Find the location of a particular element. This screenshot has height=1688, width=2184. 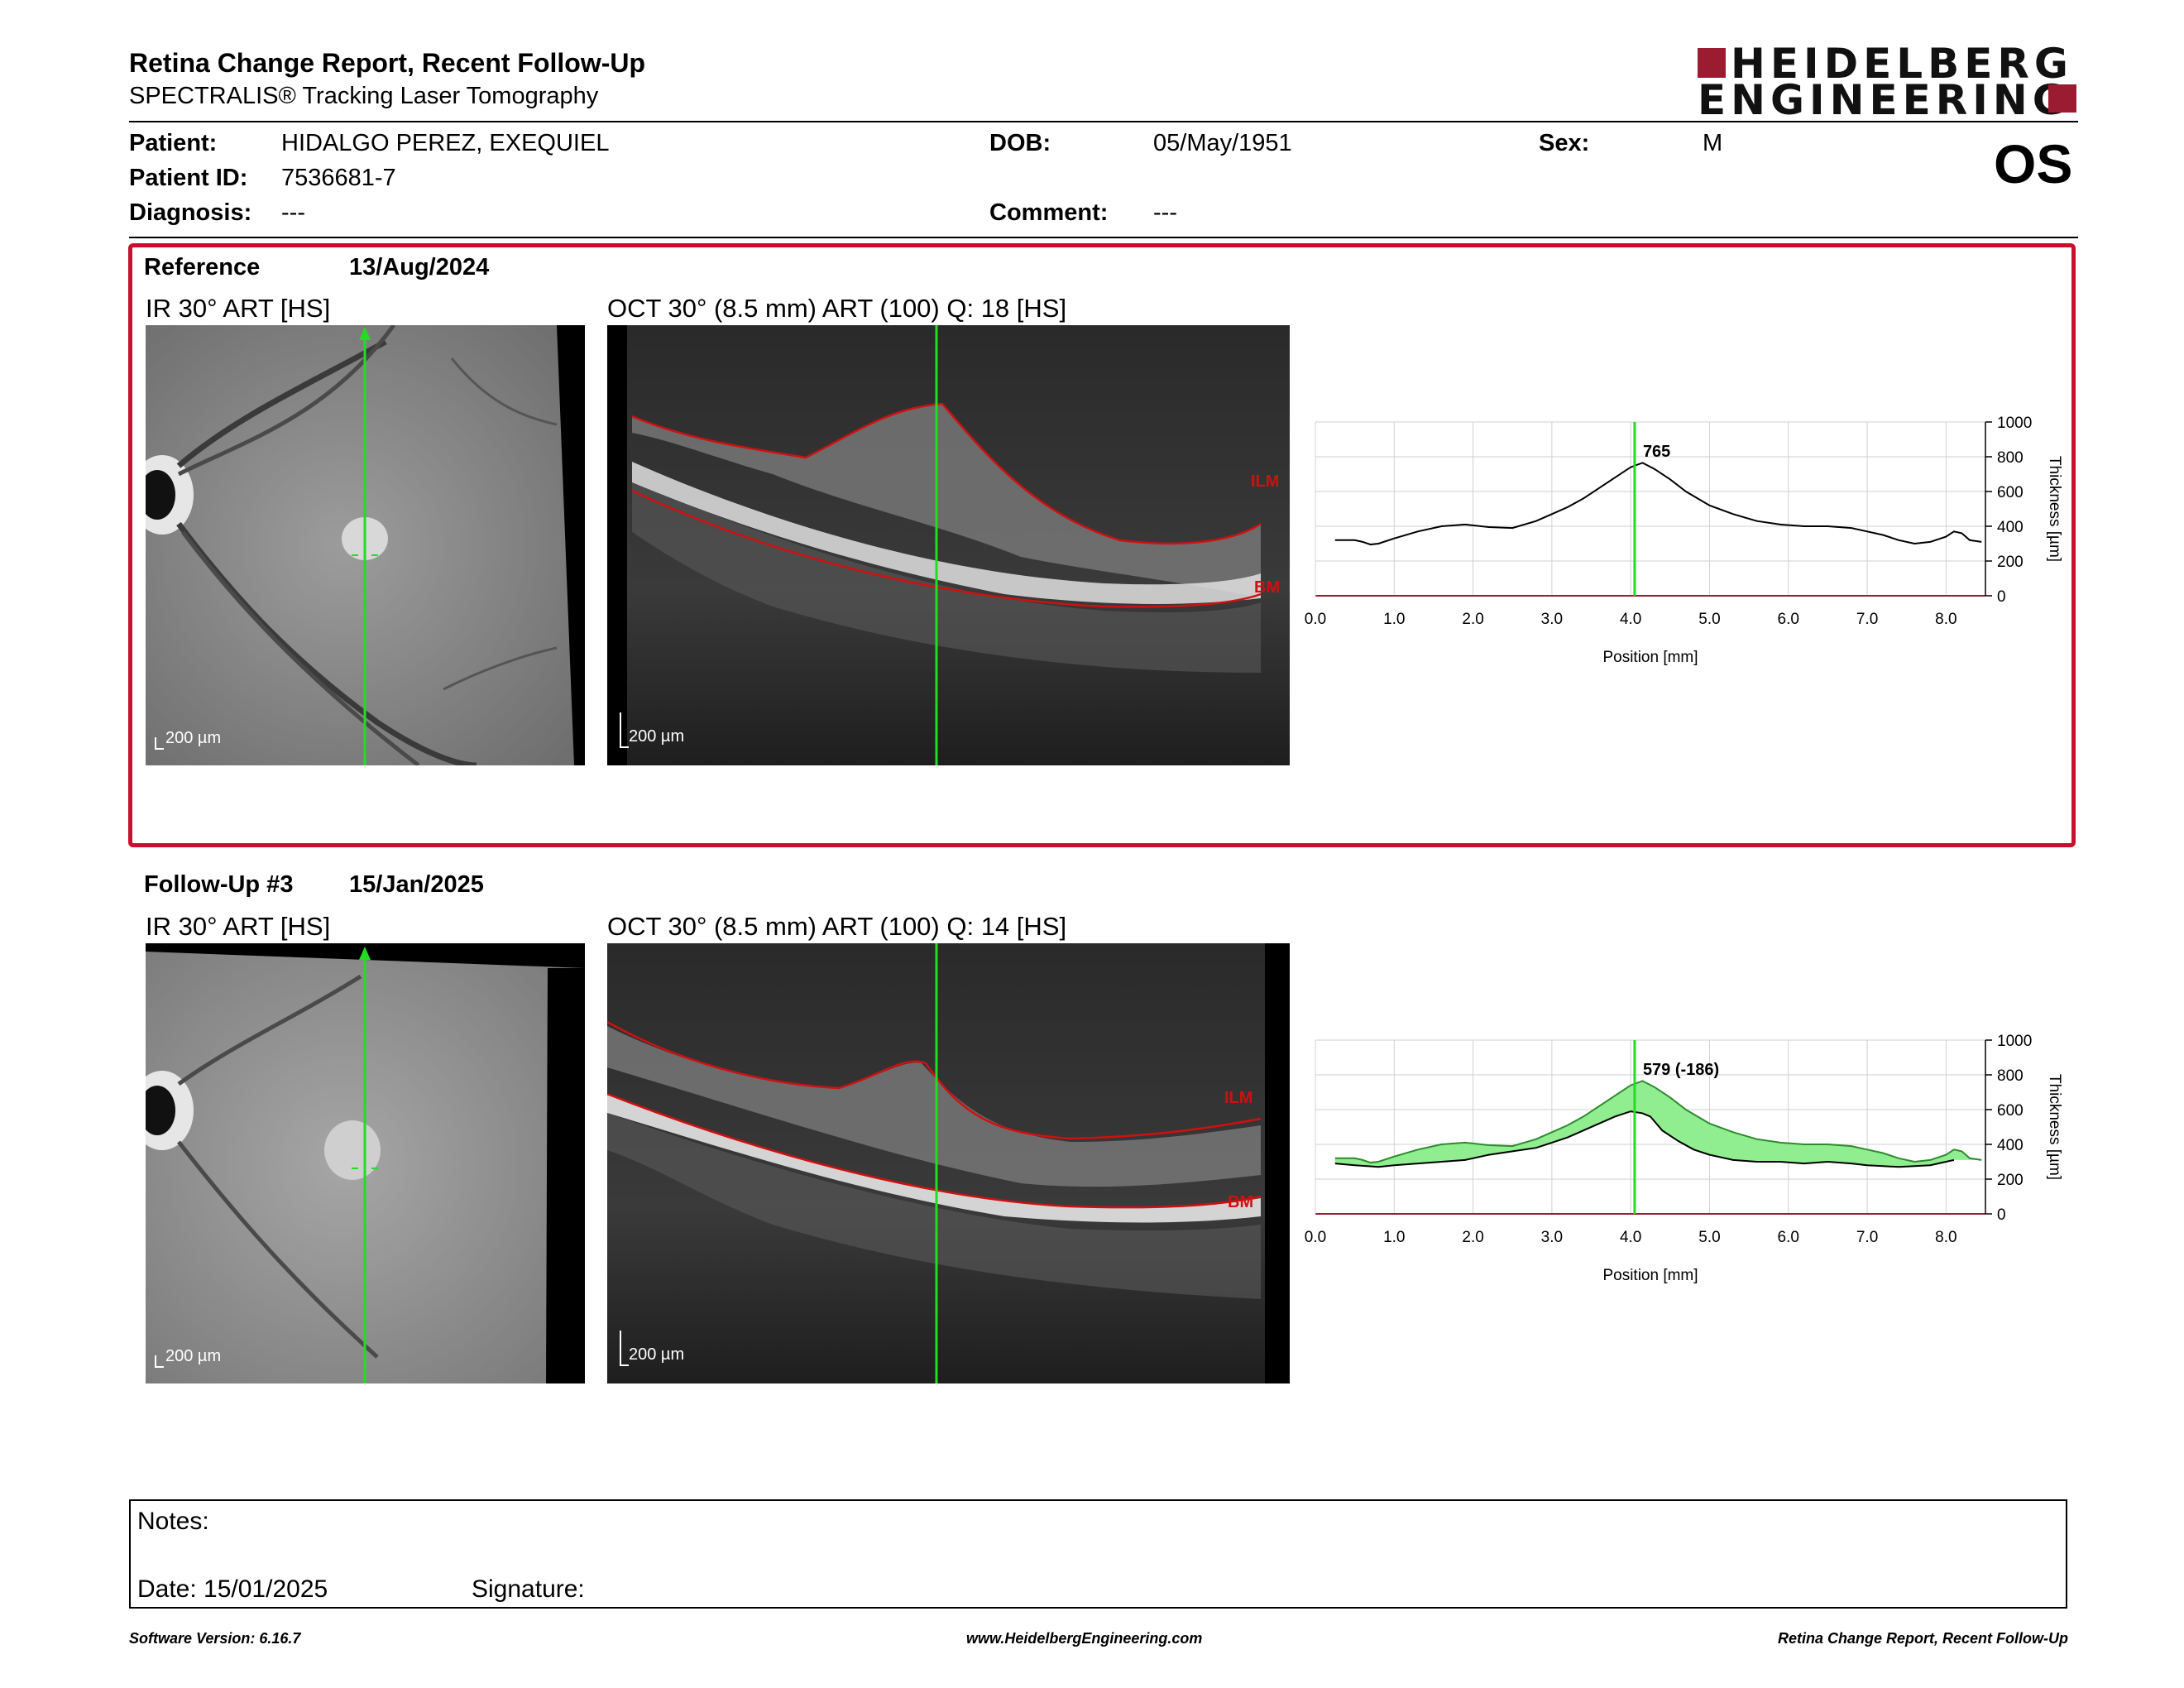

reference-ir-image: 200 µm is located at coordinates (365, 545).